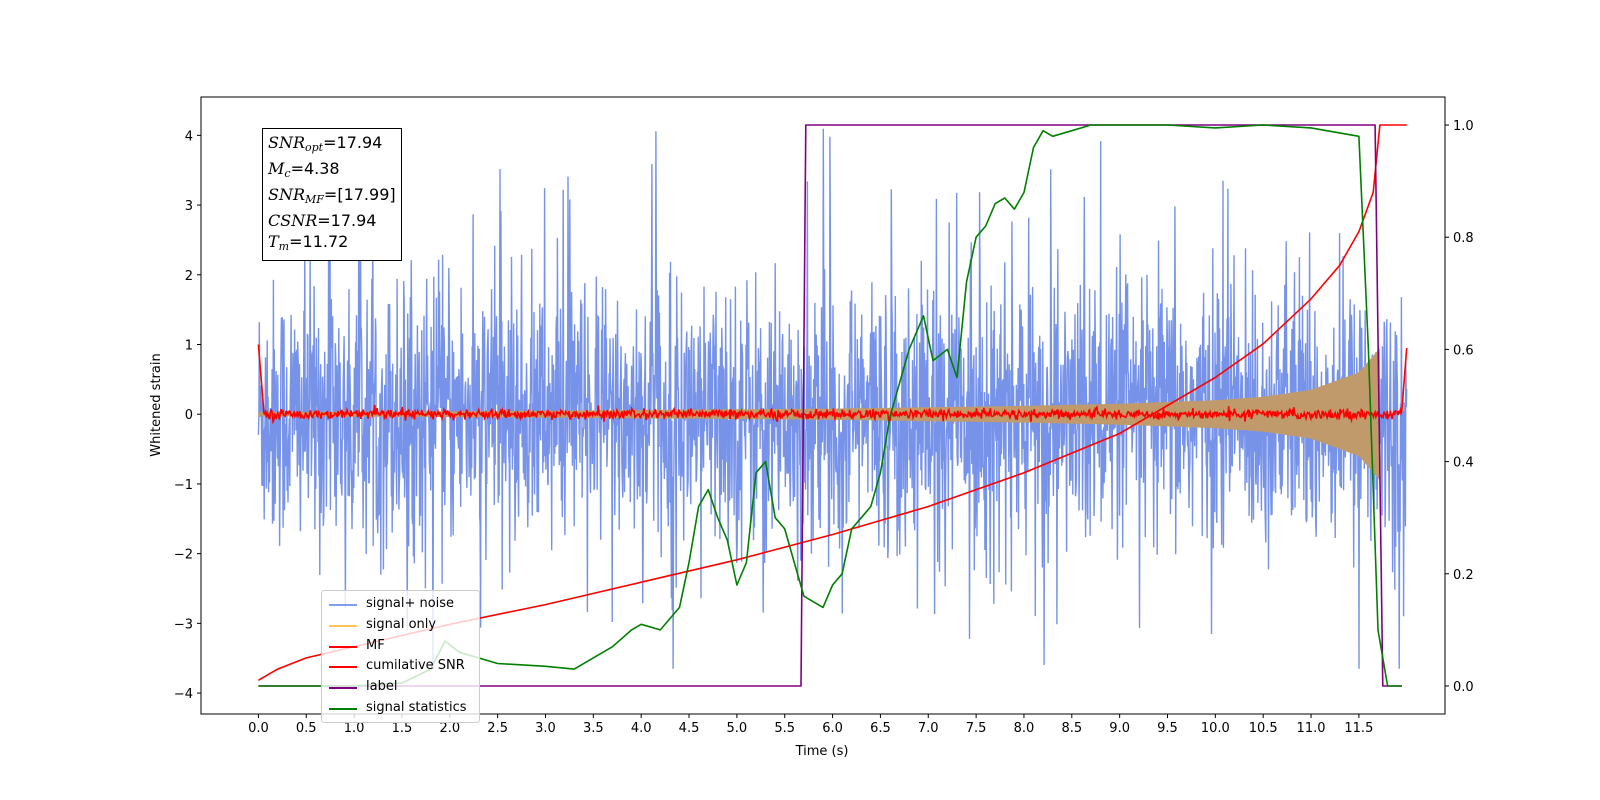 This screenshot has width=1600, height=800. Describe the element at coordinates (1463, 575) in the screenshot. I see `y-tick-label-right: 0.2` at that location.